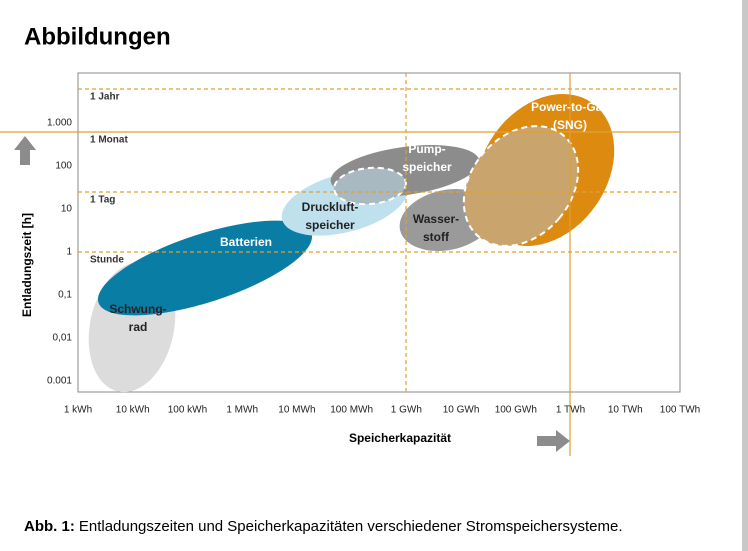 The width and height of the screenshot is (748, 551). What do you see at coordinates (97, 36) in the screenshot?
I see `heading: Abbildungen` at bounding box center [97, 36].